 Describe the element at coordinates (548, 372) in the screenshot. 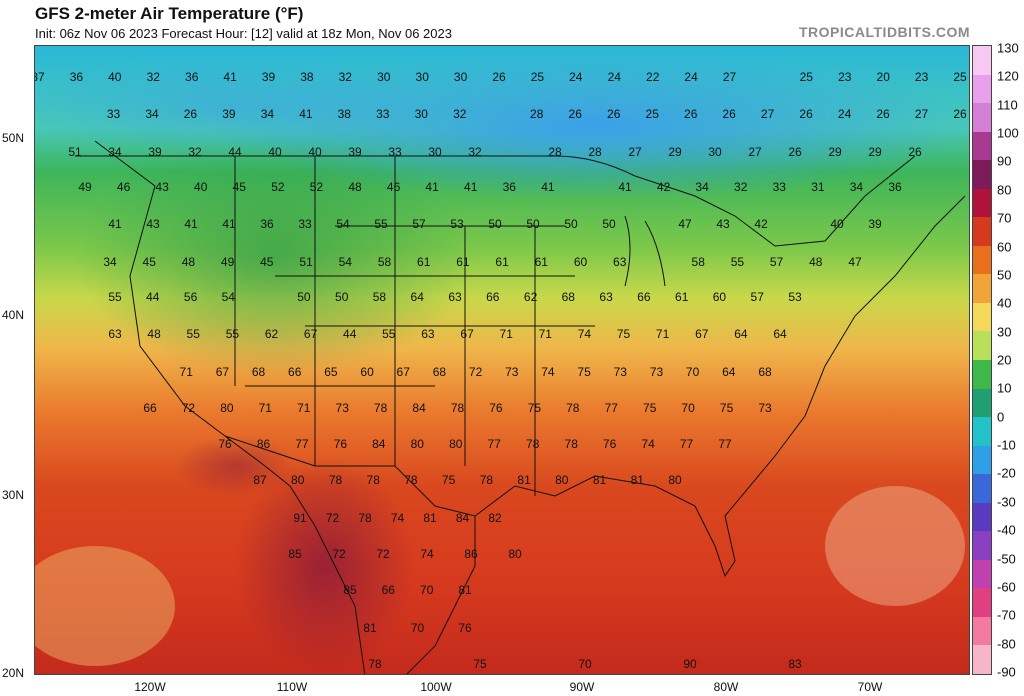

I see `temperature-value: 74` at that location.